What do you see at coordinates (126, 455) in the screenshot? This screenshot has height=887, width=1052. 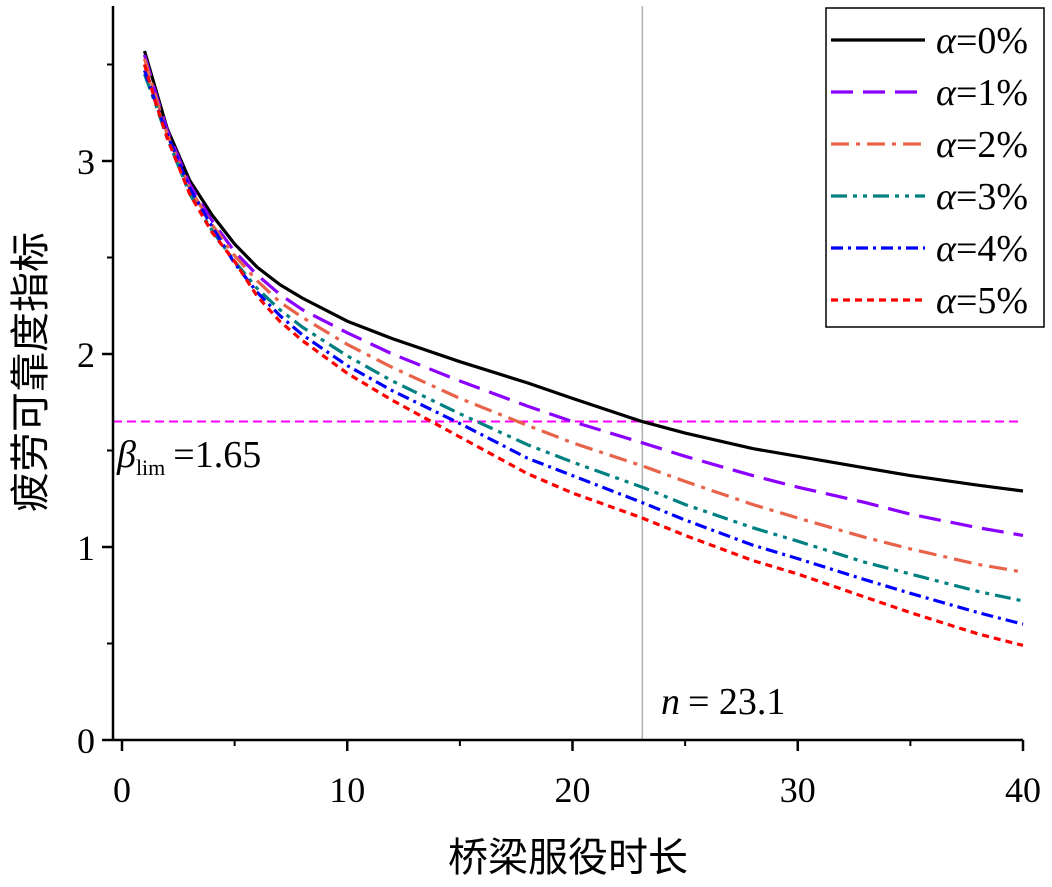 I see `beta-symbol: β` at bounding box center [126, 455].